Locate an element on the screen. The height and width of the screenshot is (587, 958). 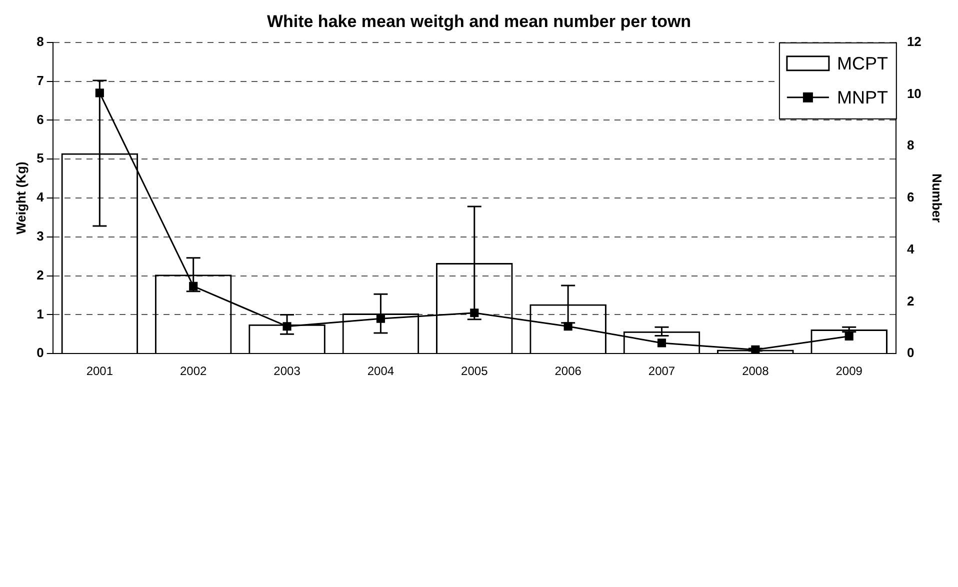
x-tick-label: 2001 is located at coordinates (100, 371).